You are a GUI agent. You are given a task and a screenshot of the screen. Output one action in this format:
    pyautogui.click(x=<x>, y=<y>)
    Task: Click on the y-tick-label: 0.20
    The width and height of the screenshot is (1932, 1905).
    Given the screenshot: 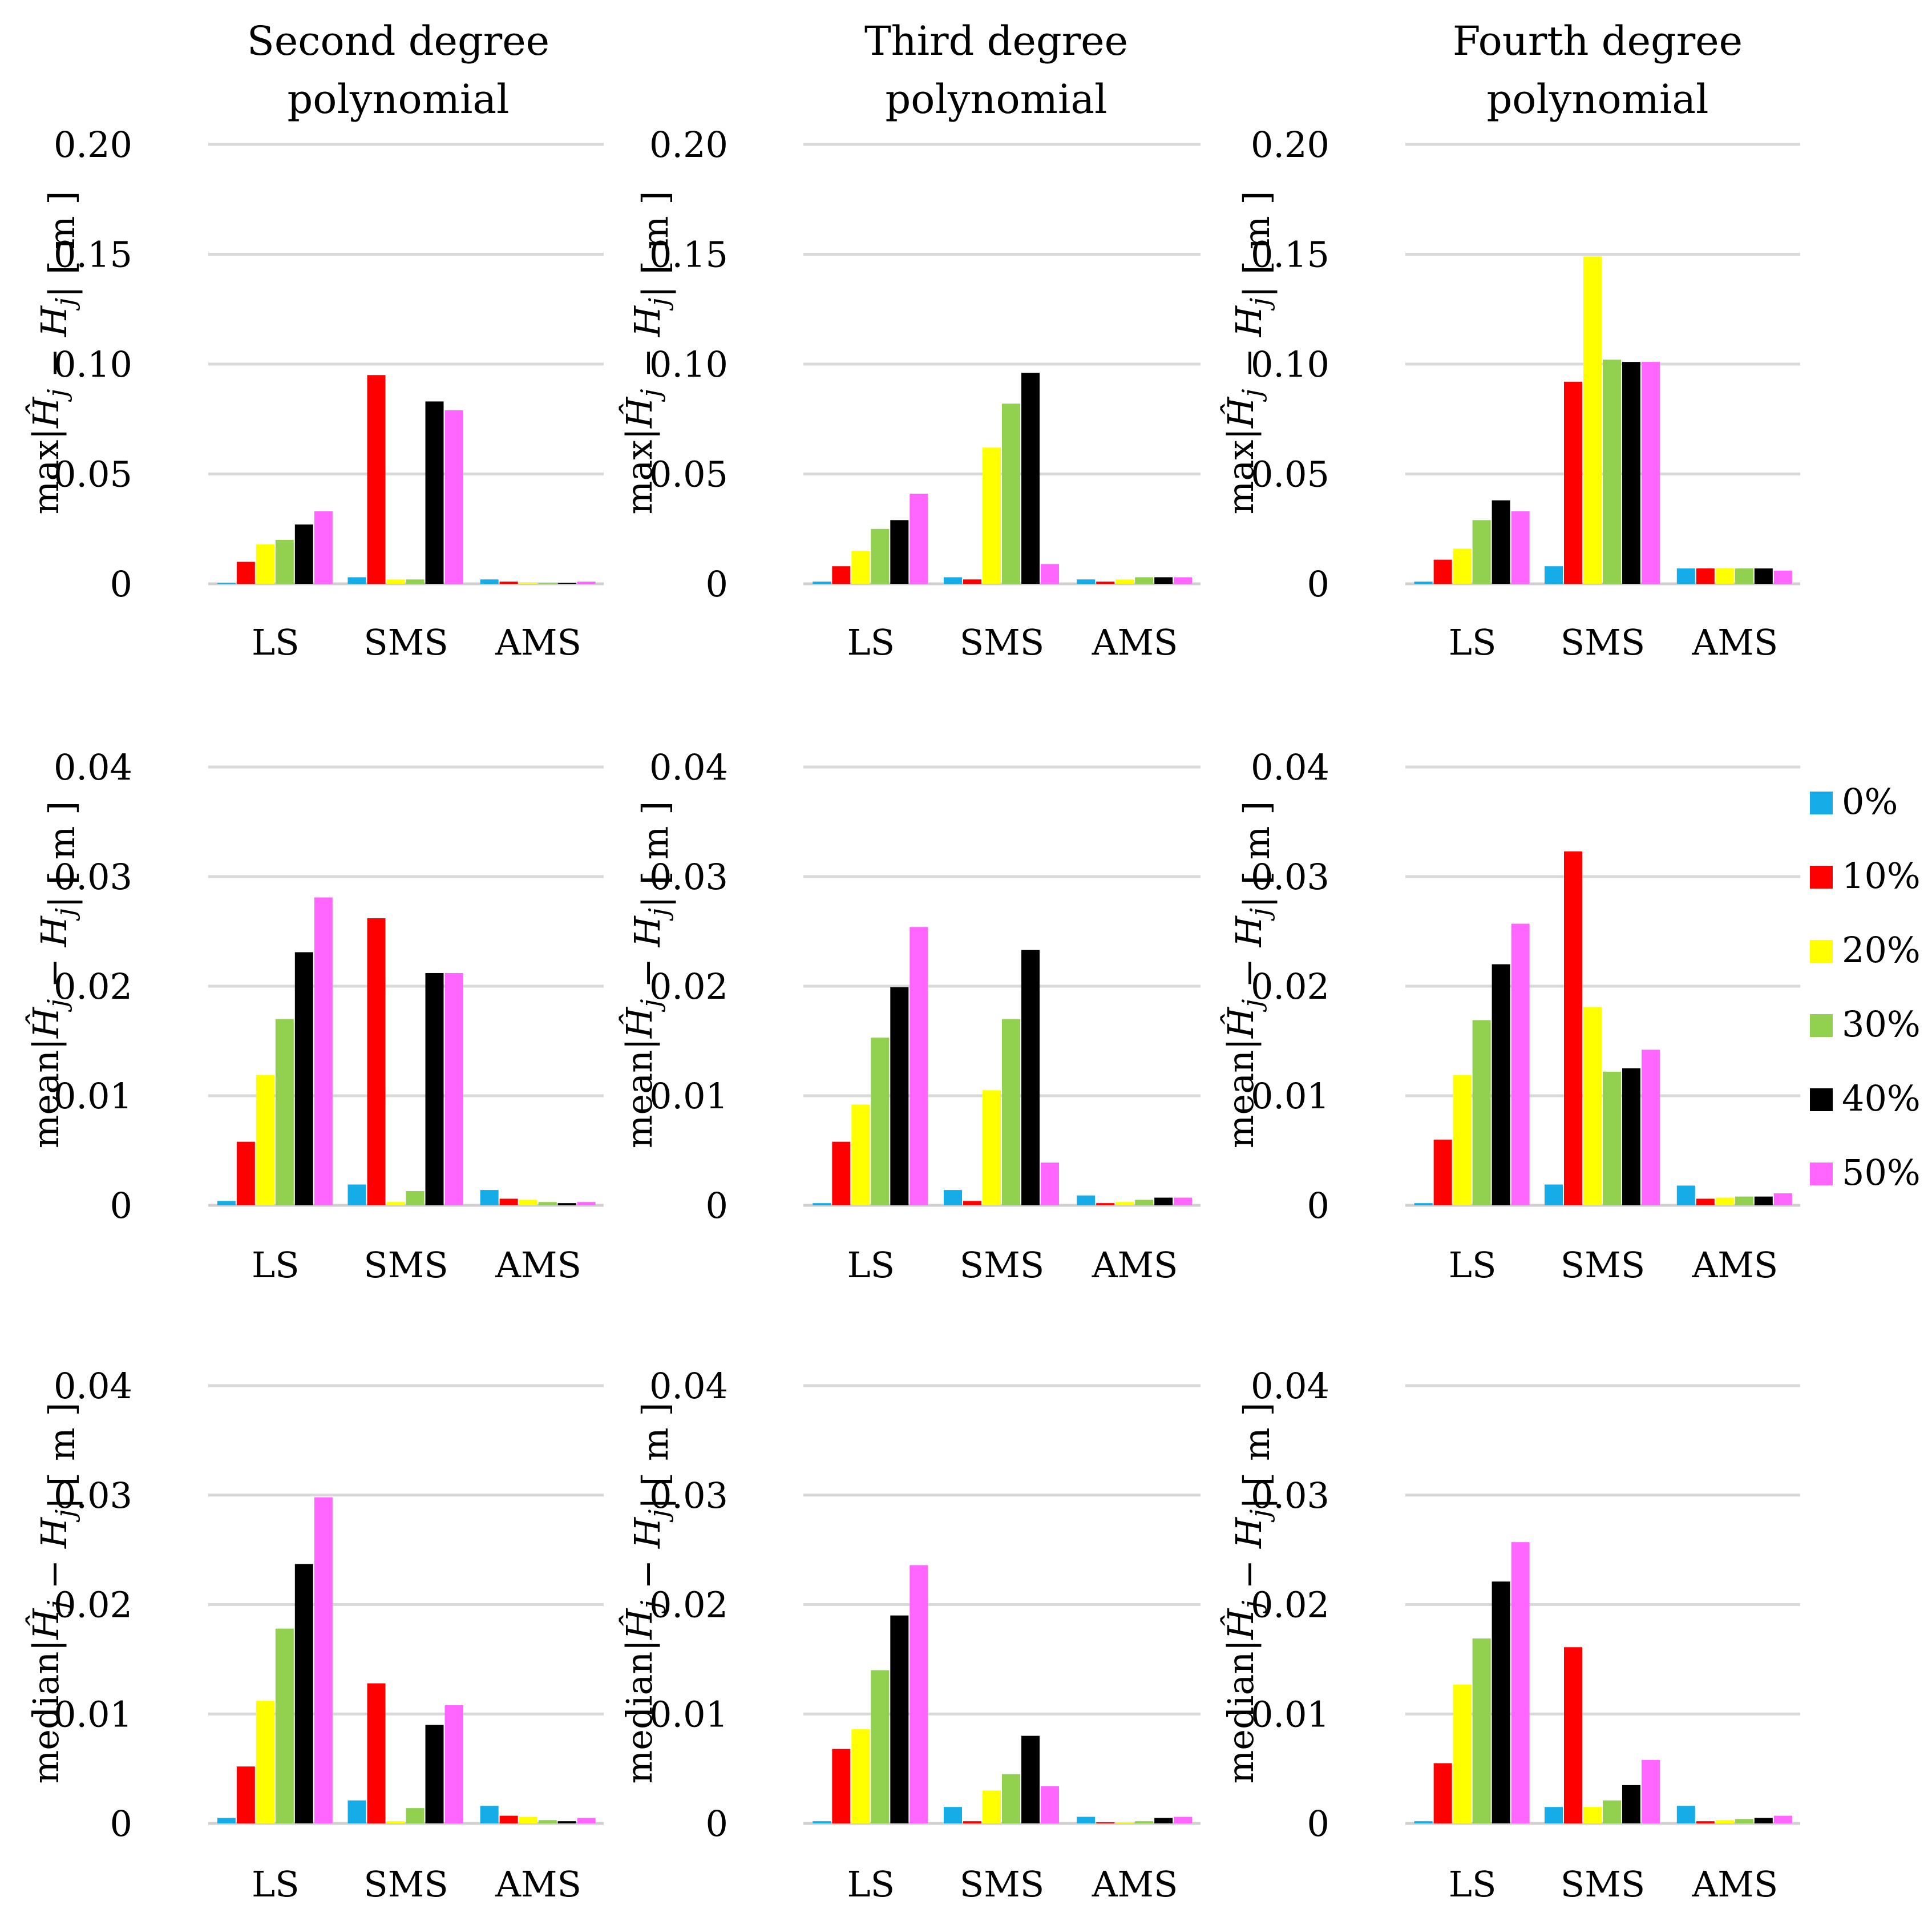 What is the action you would take?
    pyautogui.click(x=93, y=145)
    